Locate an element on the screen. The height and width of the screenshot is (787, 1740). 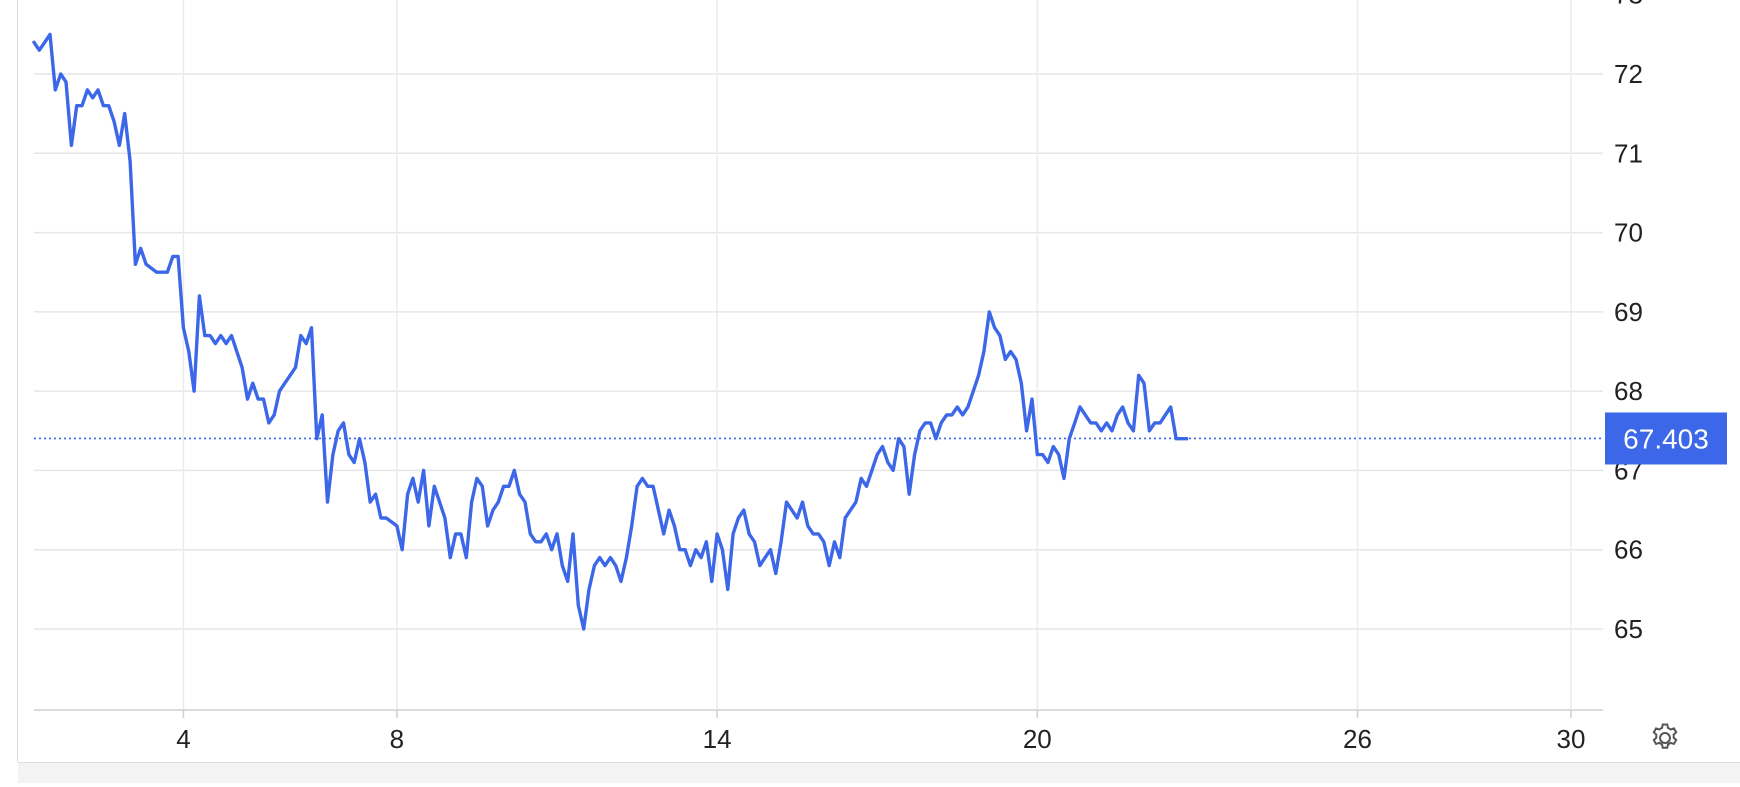
x-tick-label: 8 is located at coordinates (397, 739).